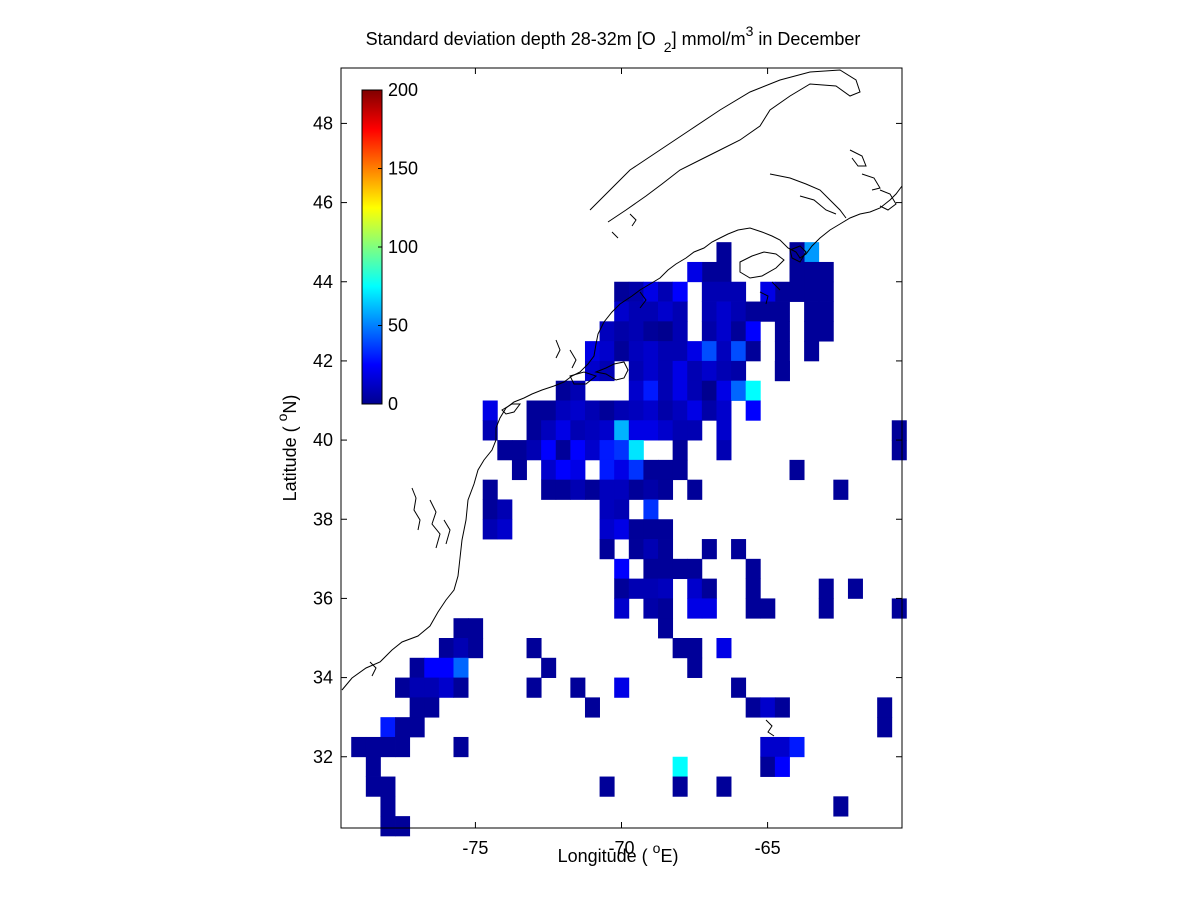 The image size is (1200, 900). What do you see at coordinates (403, 247) in the screenshot?
I see `colorbar-tick-label: 100` at bounding box center [403, 247].